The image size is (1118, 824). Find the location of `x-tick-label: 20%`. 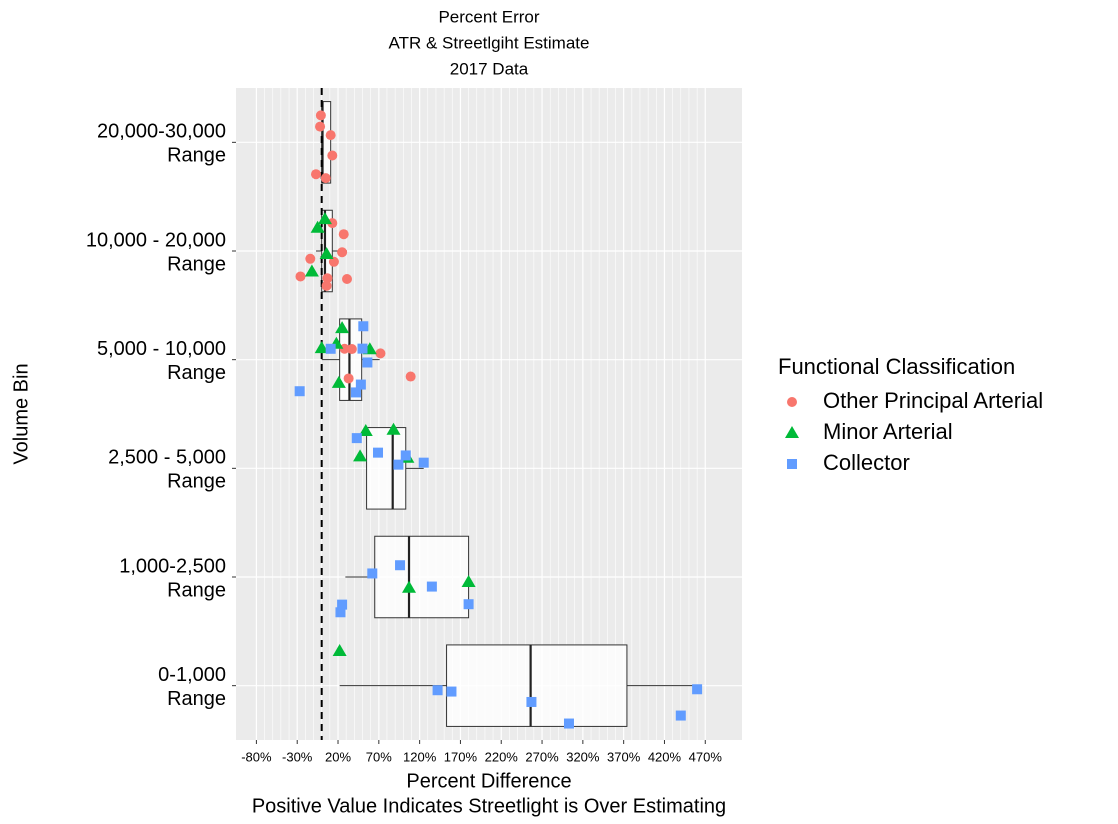

x-tick-label: 20% is located at coordinates (338, 756).